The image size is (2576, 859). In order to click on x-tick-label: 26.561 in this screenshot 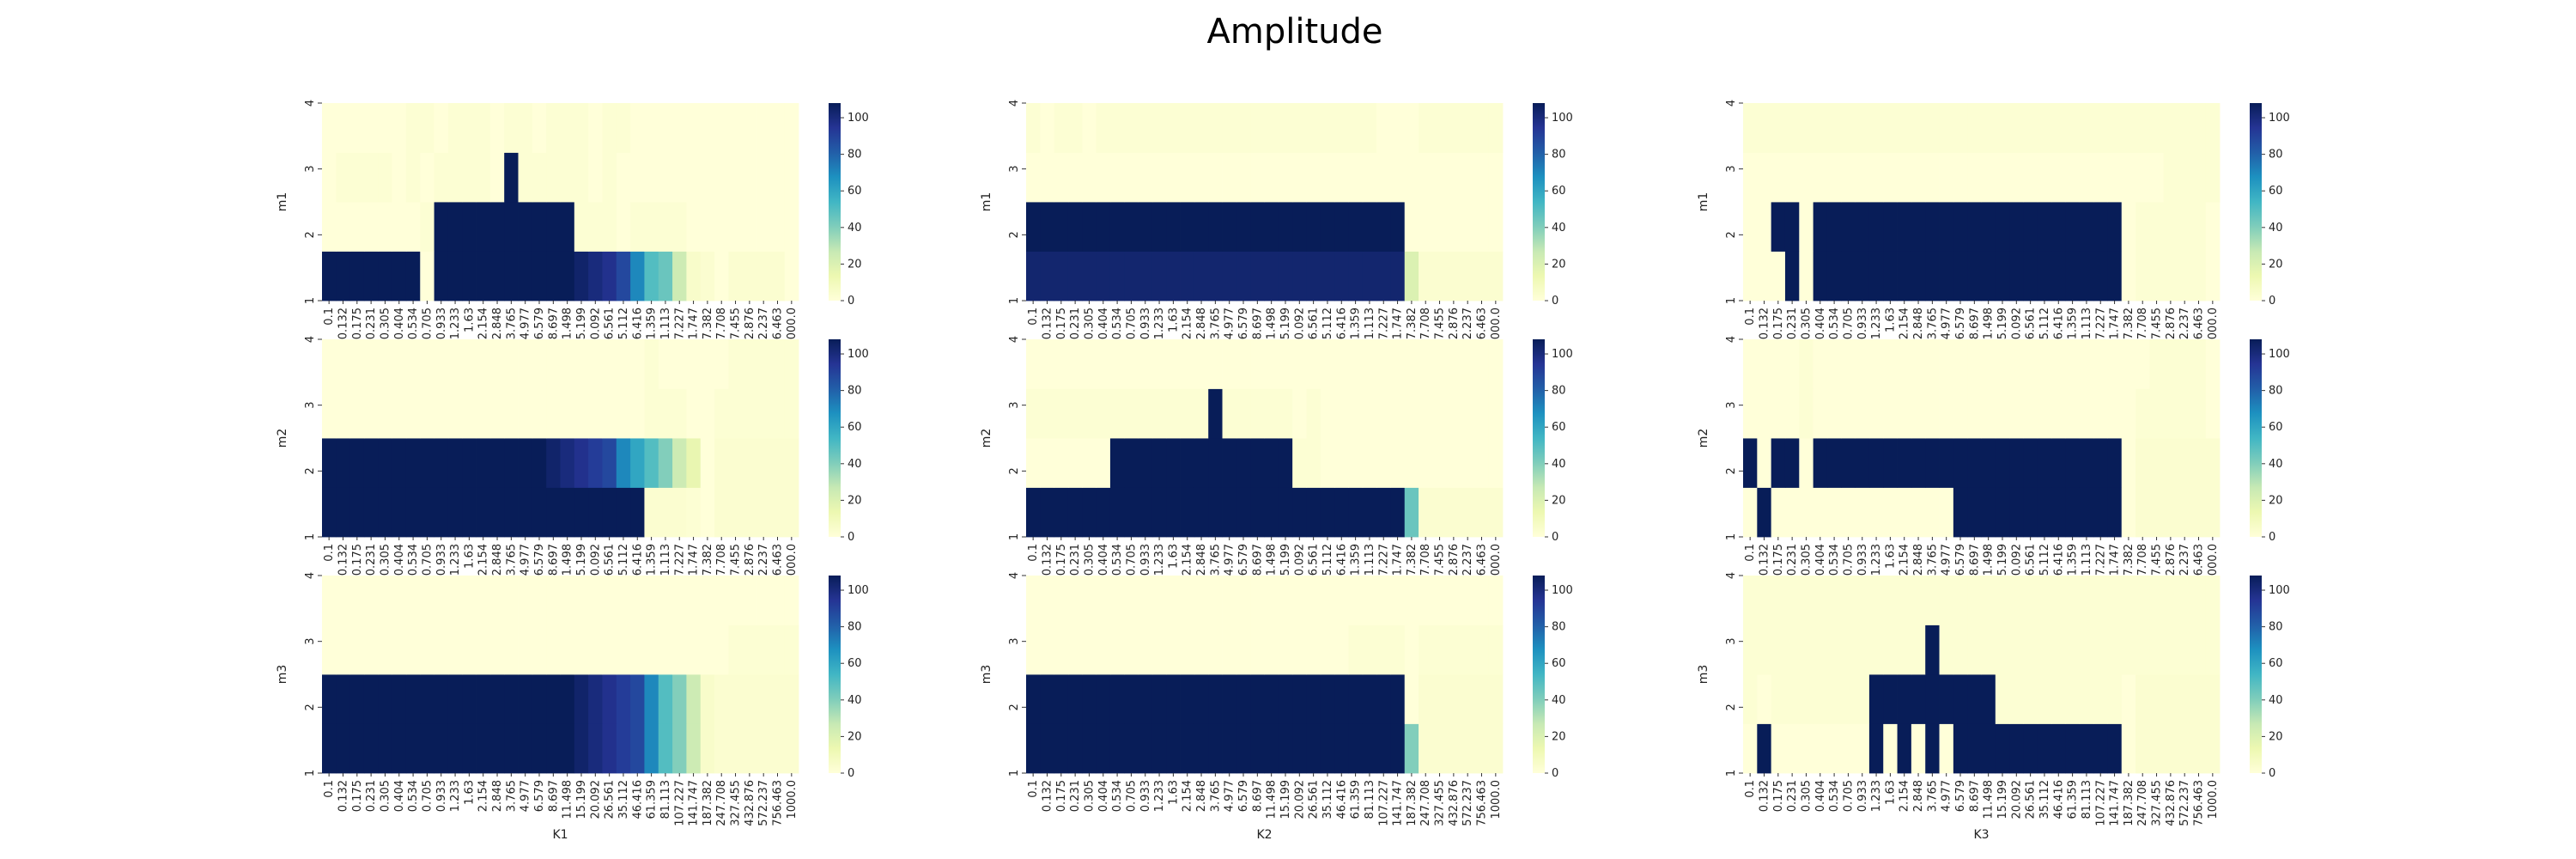, I will do `click(1314, 564)`.